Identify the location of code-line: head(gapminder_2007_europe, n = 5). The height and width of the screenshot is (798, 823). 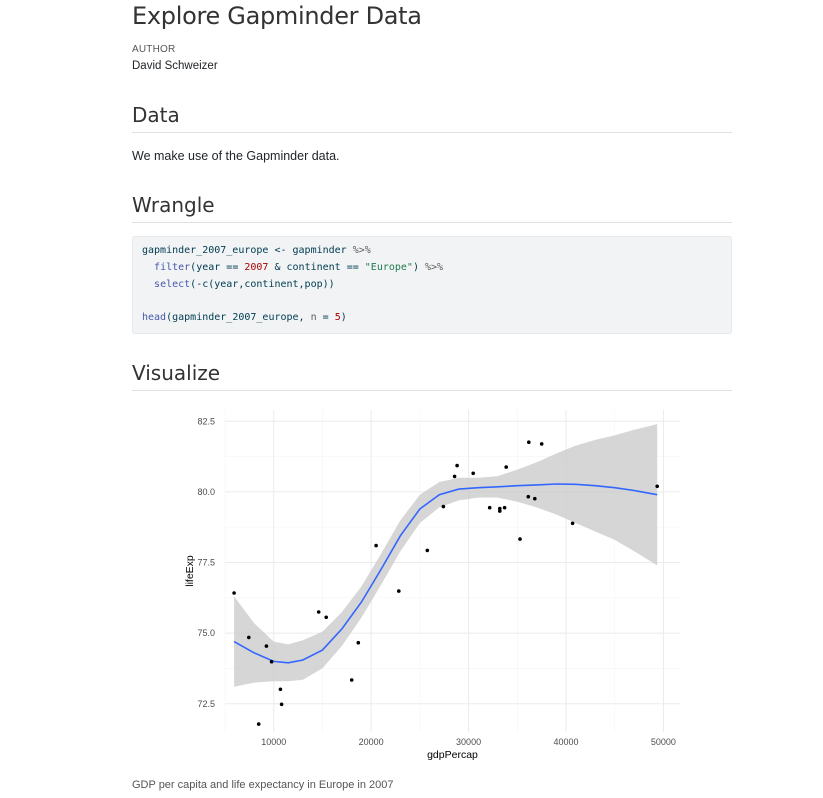
(292, 318).